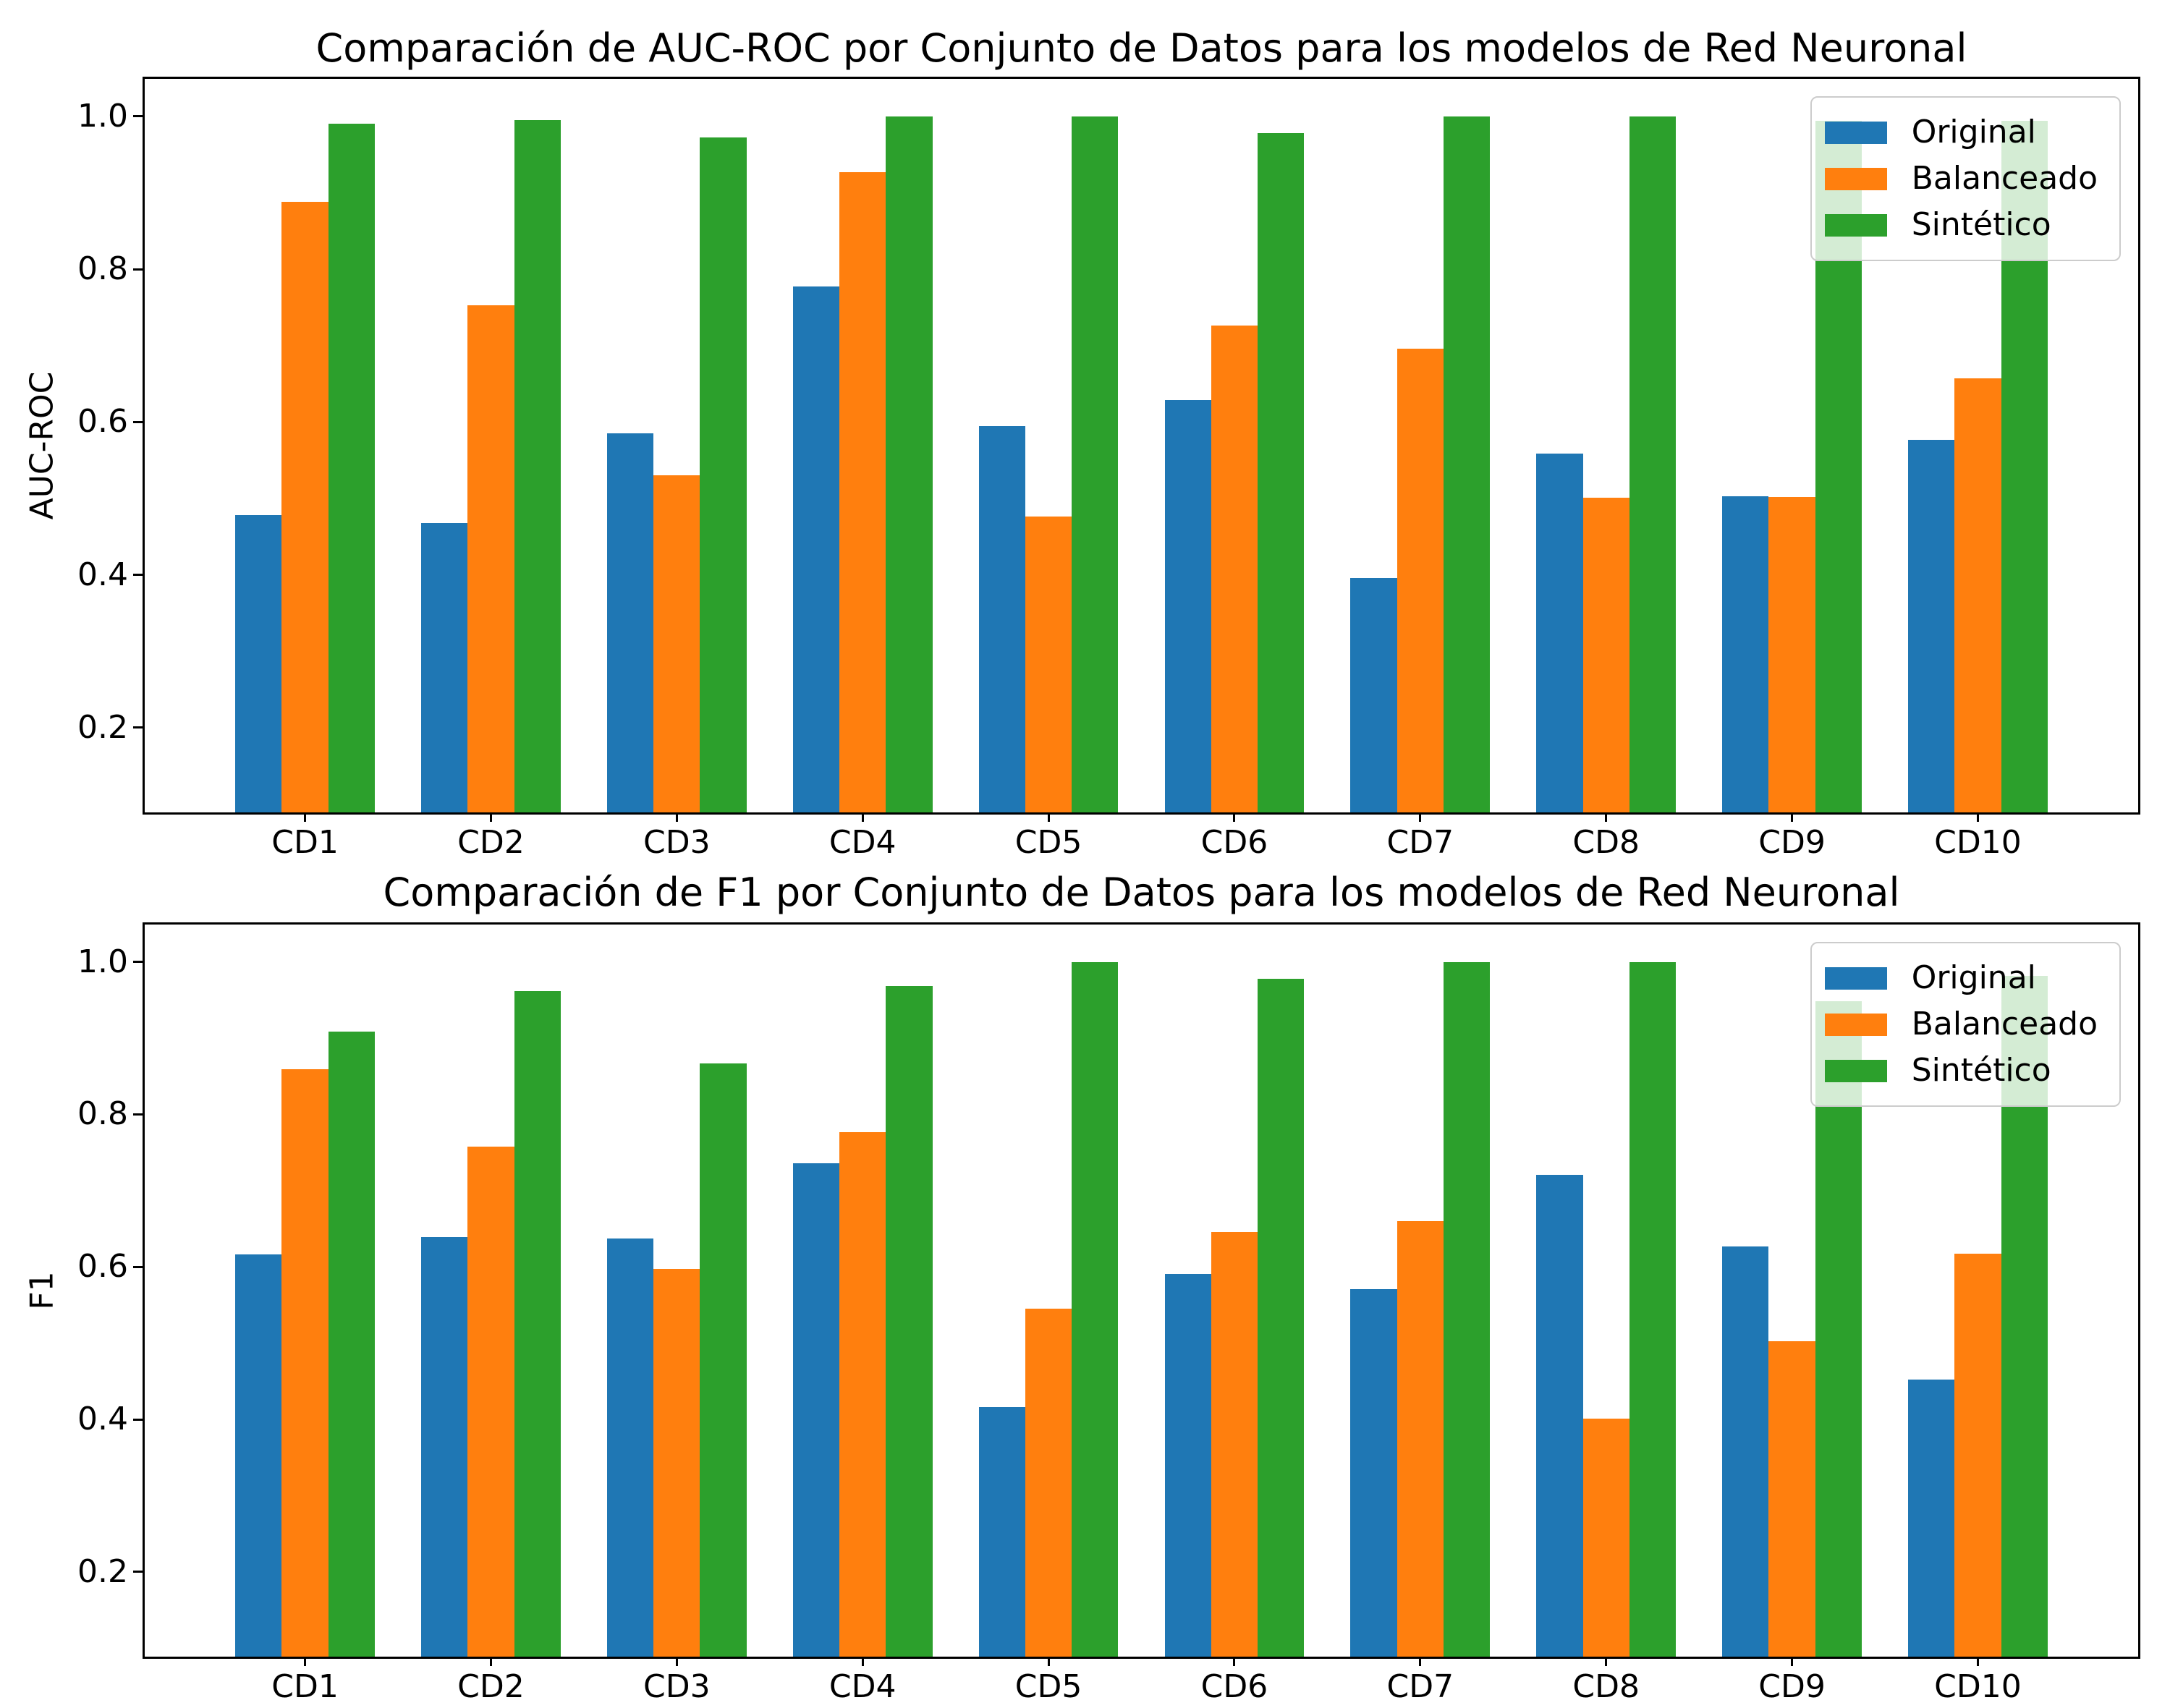  I want to click on bar-CD6-Sintético, so click(1281, 1317).